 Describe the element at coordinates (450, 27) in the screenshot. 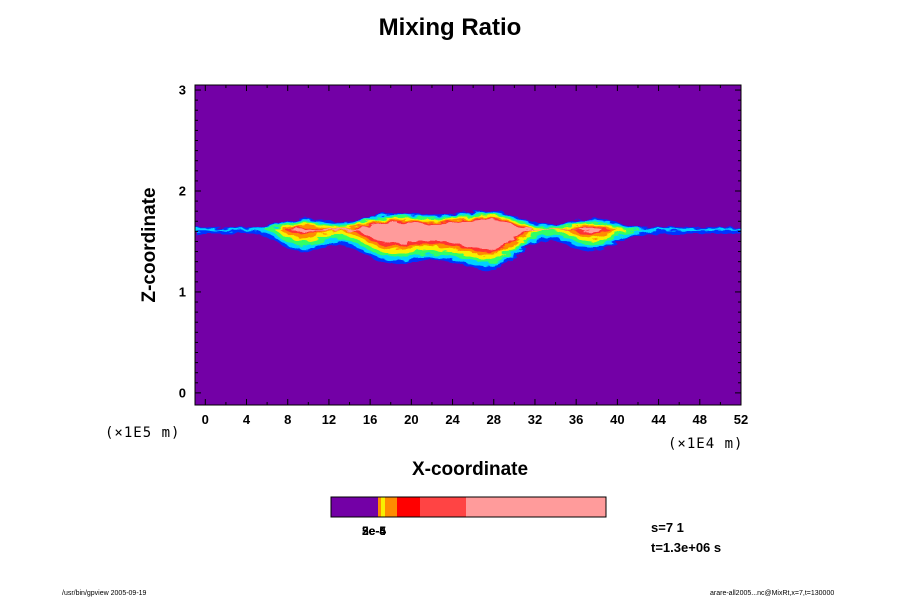

I see `chart-title: Mixing Ratio` at that location.